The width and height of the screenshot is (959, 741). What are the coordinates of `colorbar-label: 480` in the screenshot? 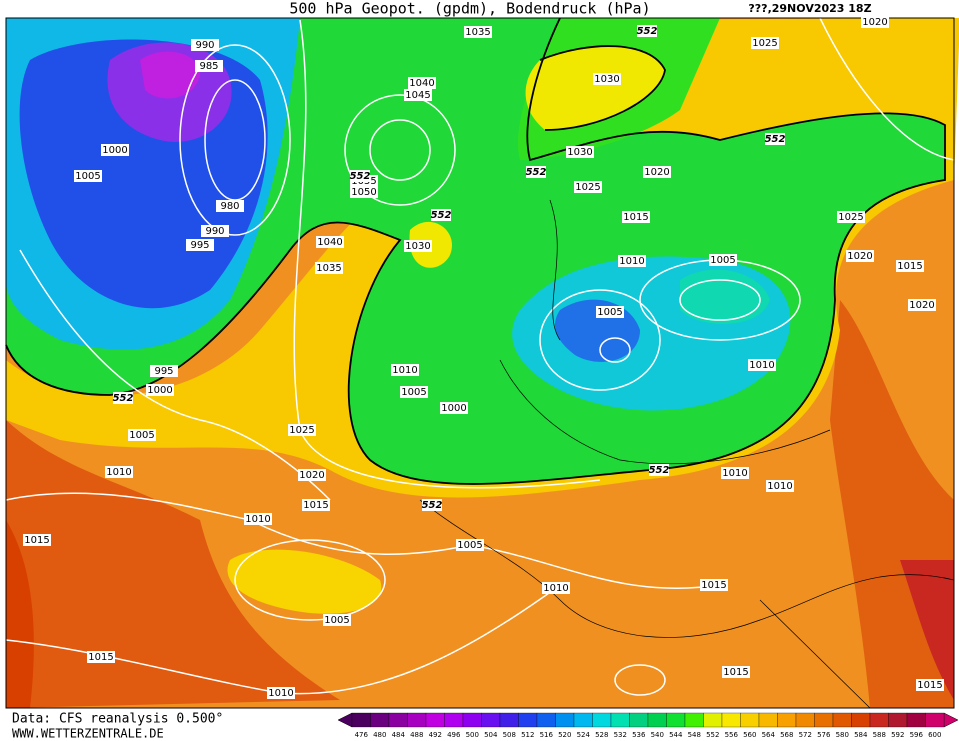 It's located at (379, 735).